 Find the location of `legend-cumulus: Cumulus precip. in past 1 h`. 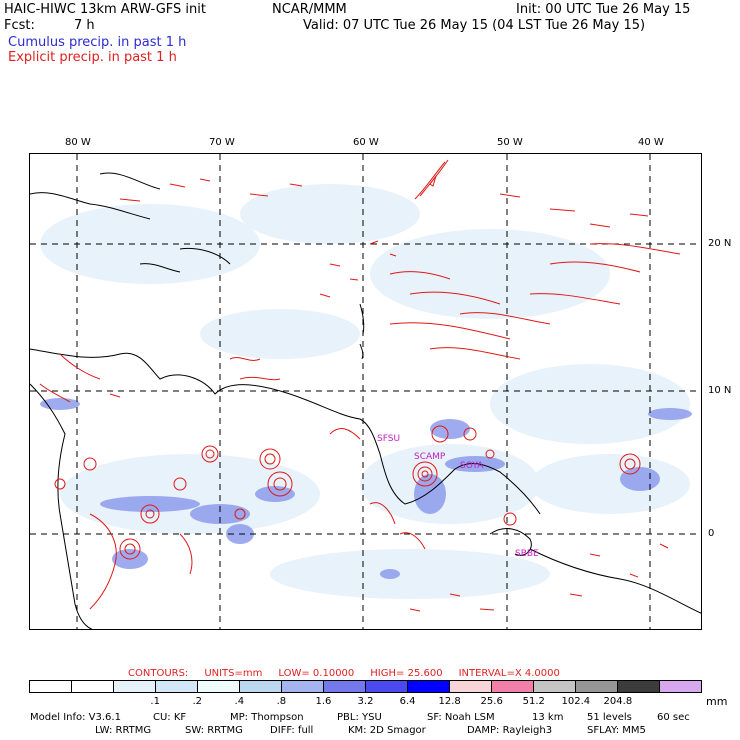

legend-cumulus: Cumulus precip. in past 1 h is located at coordinates (97, 42).